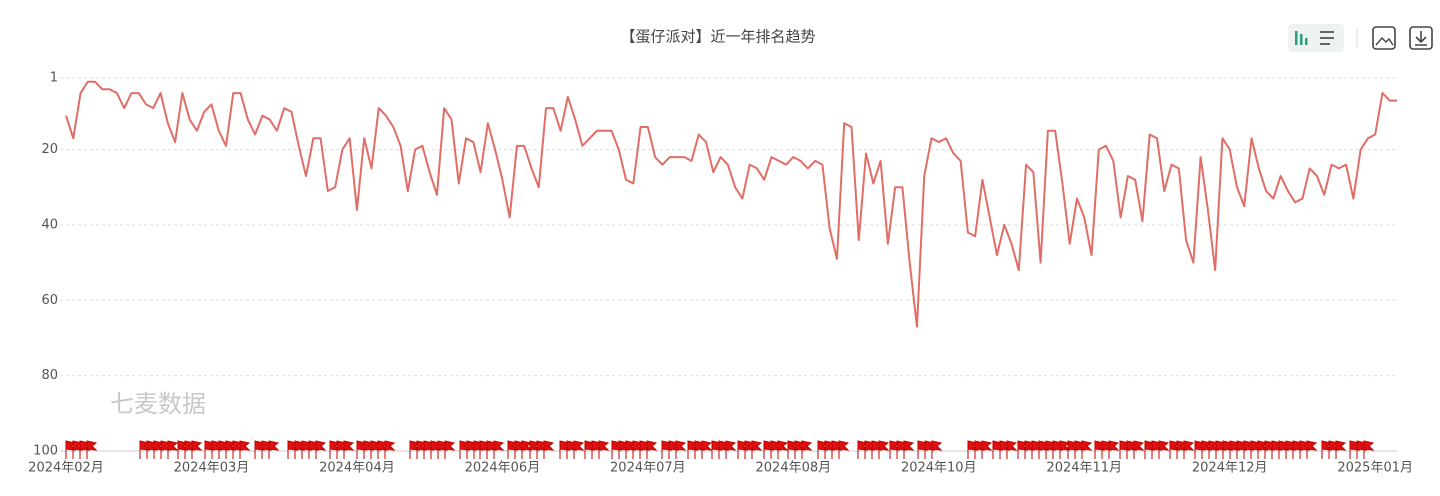  I want to click on download-icon, so click(1421, 38).